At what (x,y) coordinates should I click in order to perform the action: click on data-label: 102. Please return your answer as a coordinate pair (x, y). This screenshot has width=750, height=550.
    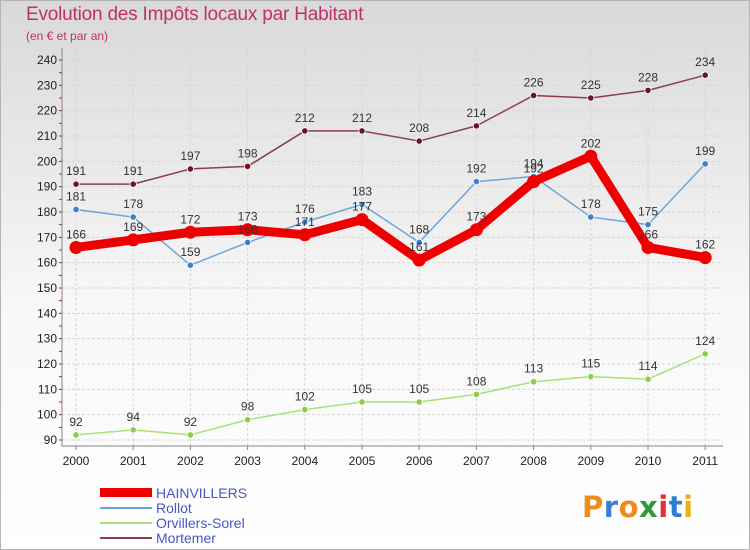
    Looking at the image, I should click on (305, 397).